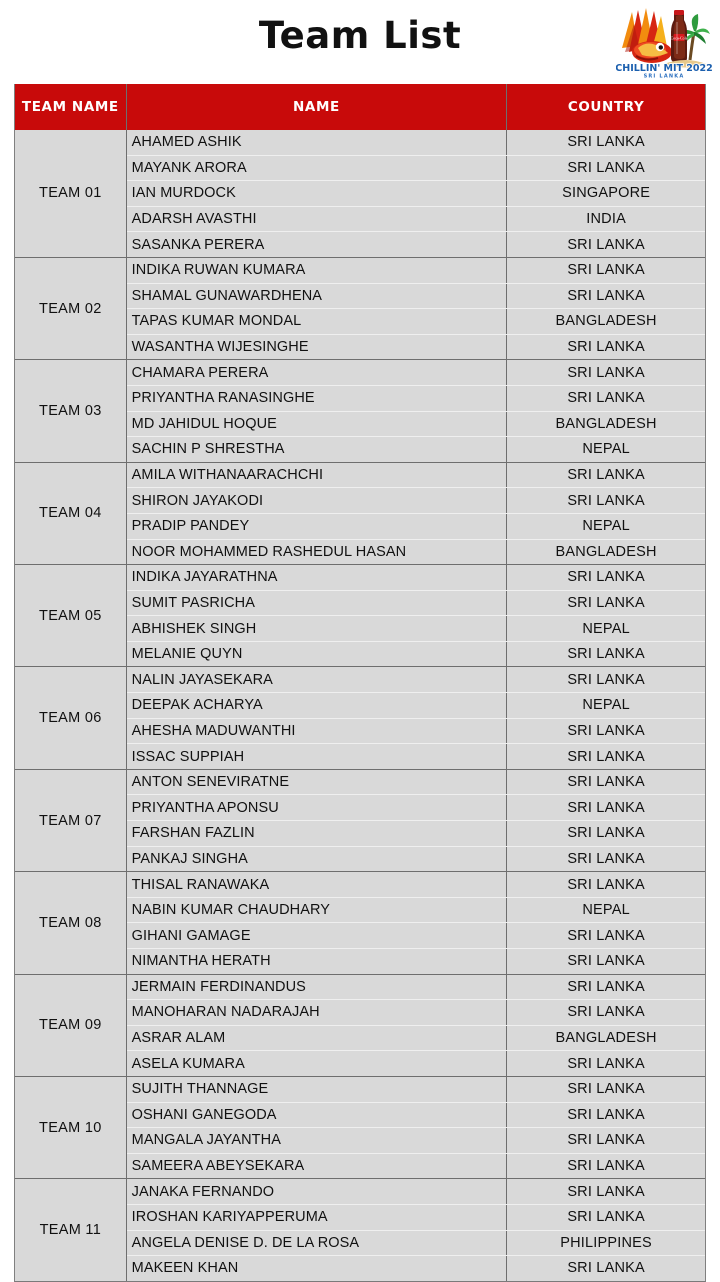 This screenshot has width=720, height=1282. I want to click on table-row: SHIRON JAYAKODI SRI LANKA, so click(360, 500).